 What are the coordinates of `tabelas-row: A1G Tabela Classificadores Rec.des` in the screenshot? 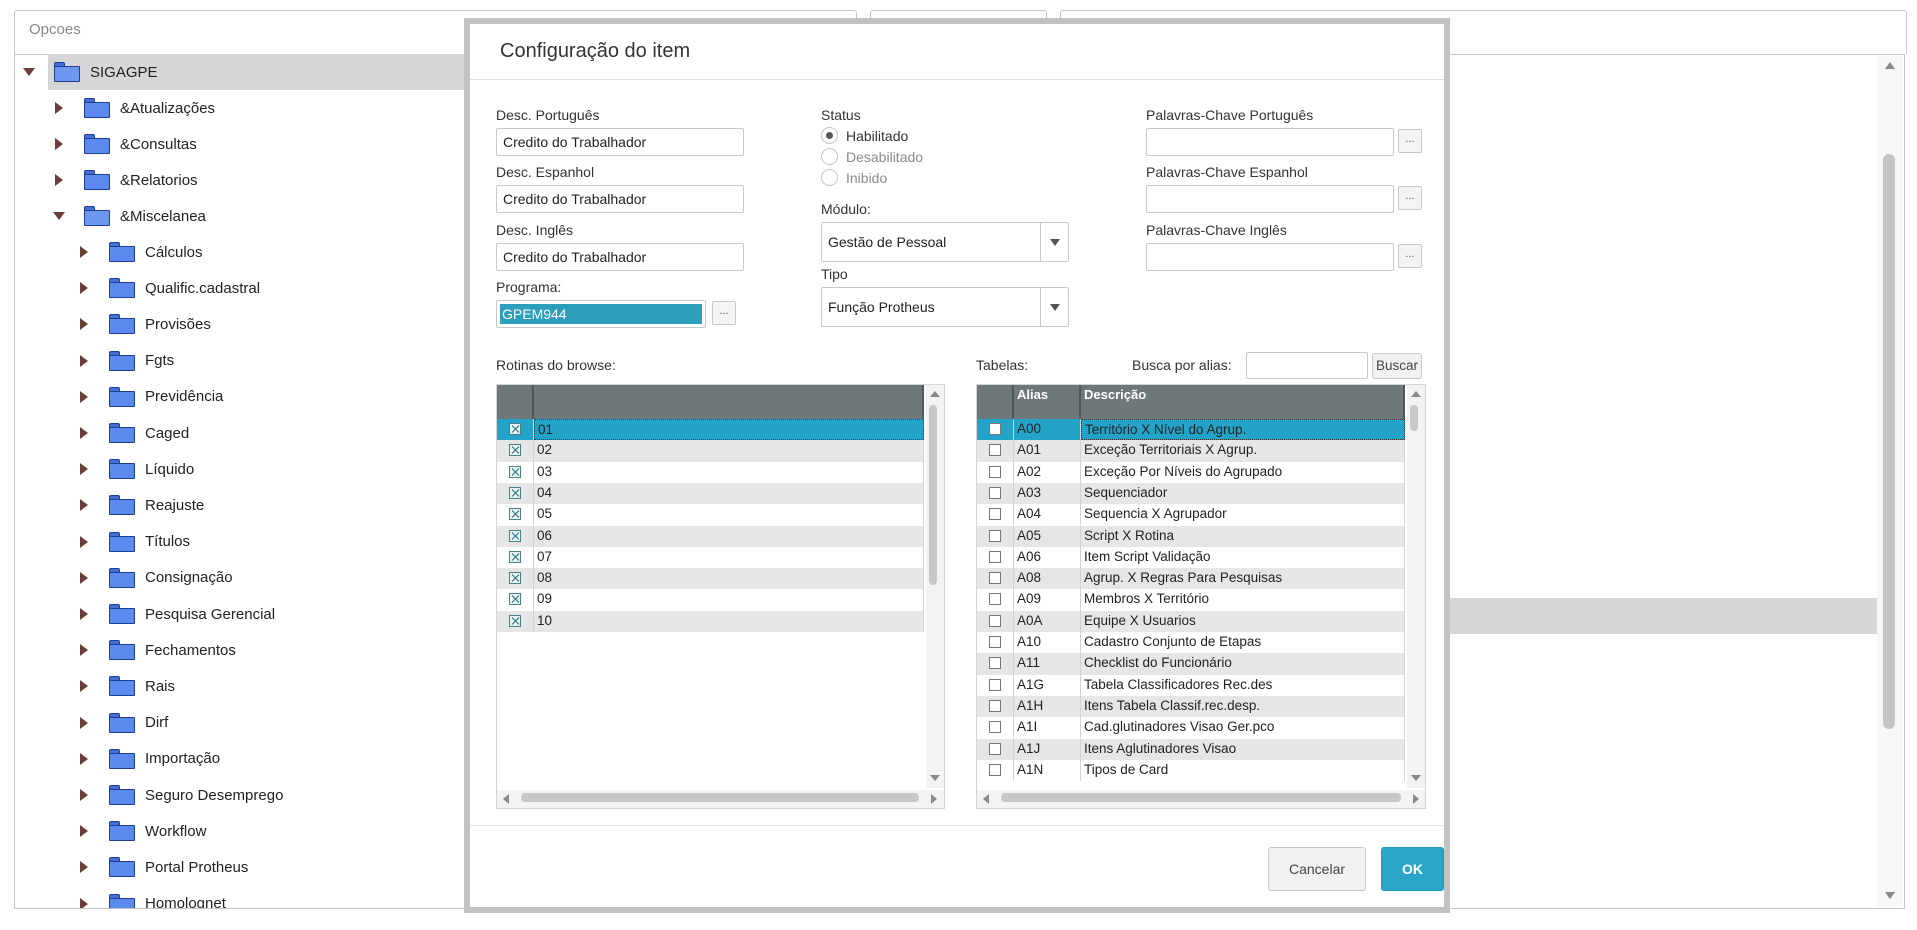 It's located at (1191, 685).